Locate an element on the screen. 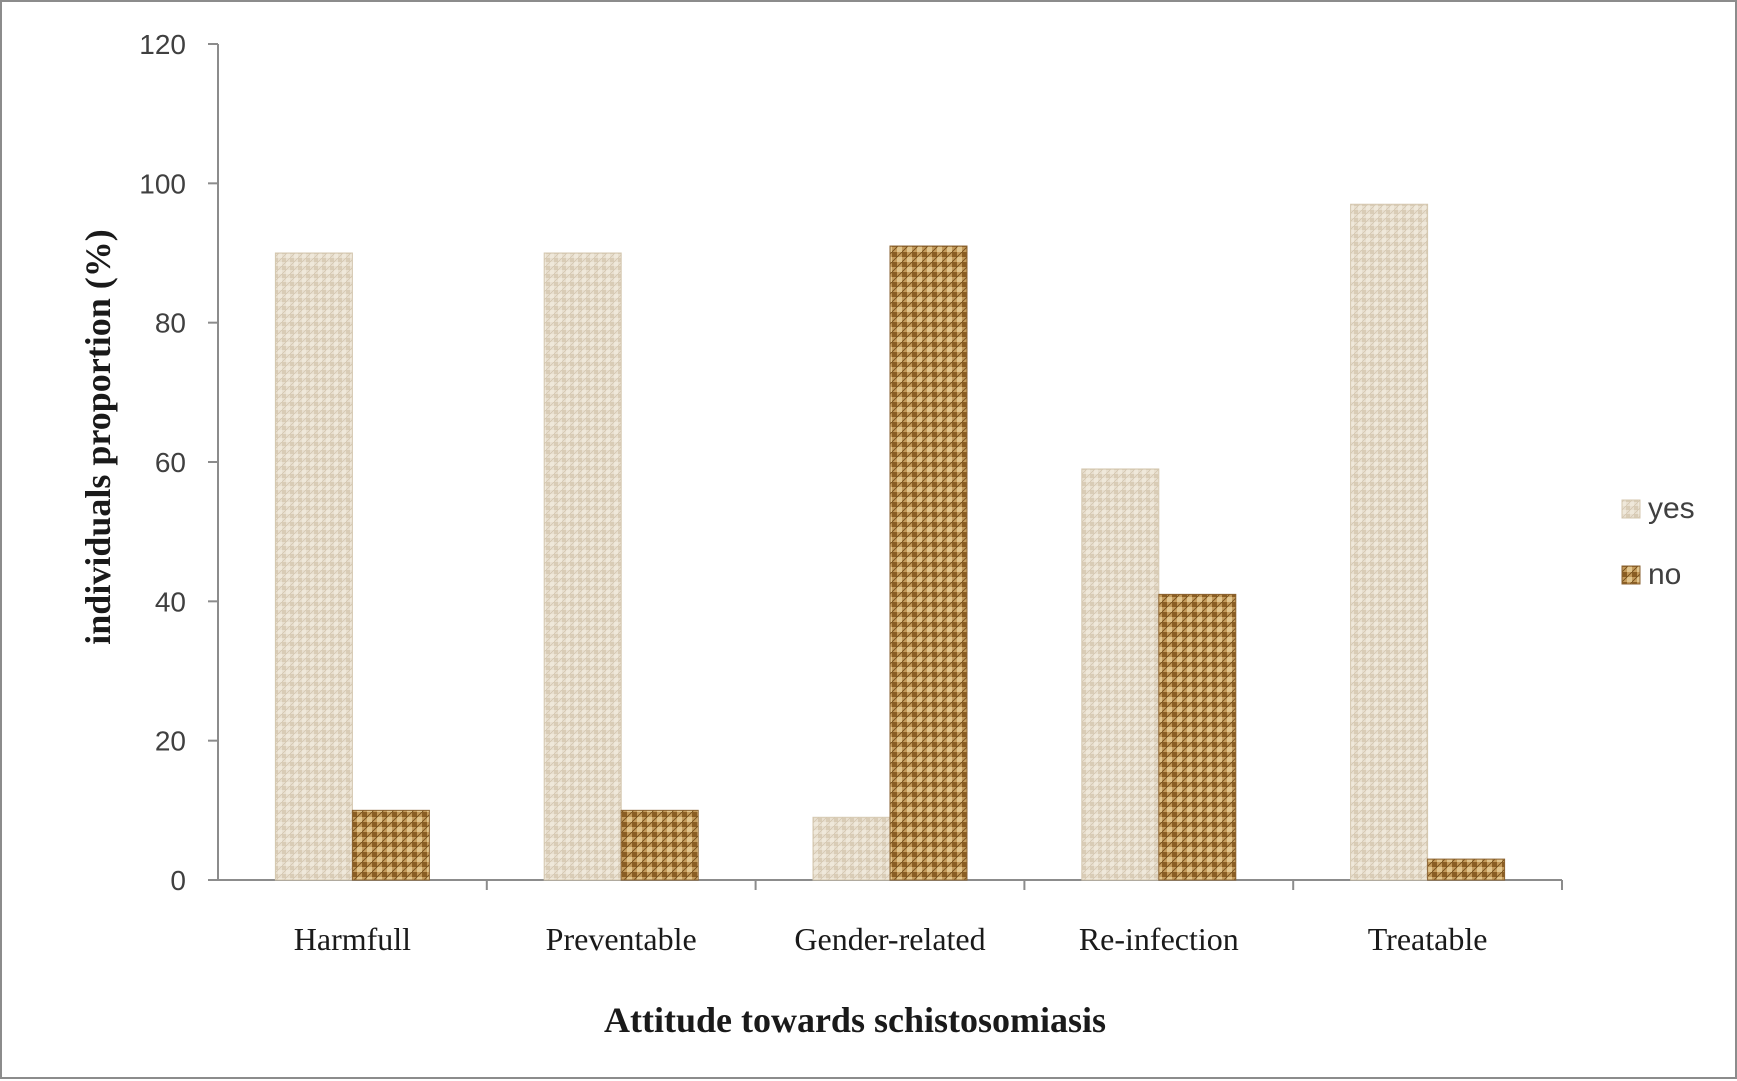 This screenshot has width=1737, height=1081. legend-swatch-yes is located at coordinates (1631, 509).